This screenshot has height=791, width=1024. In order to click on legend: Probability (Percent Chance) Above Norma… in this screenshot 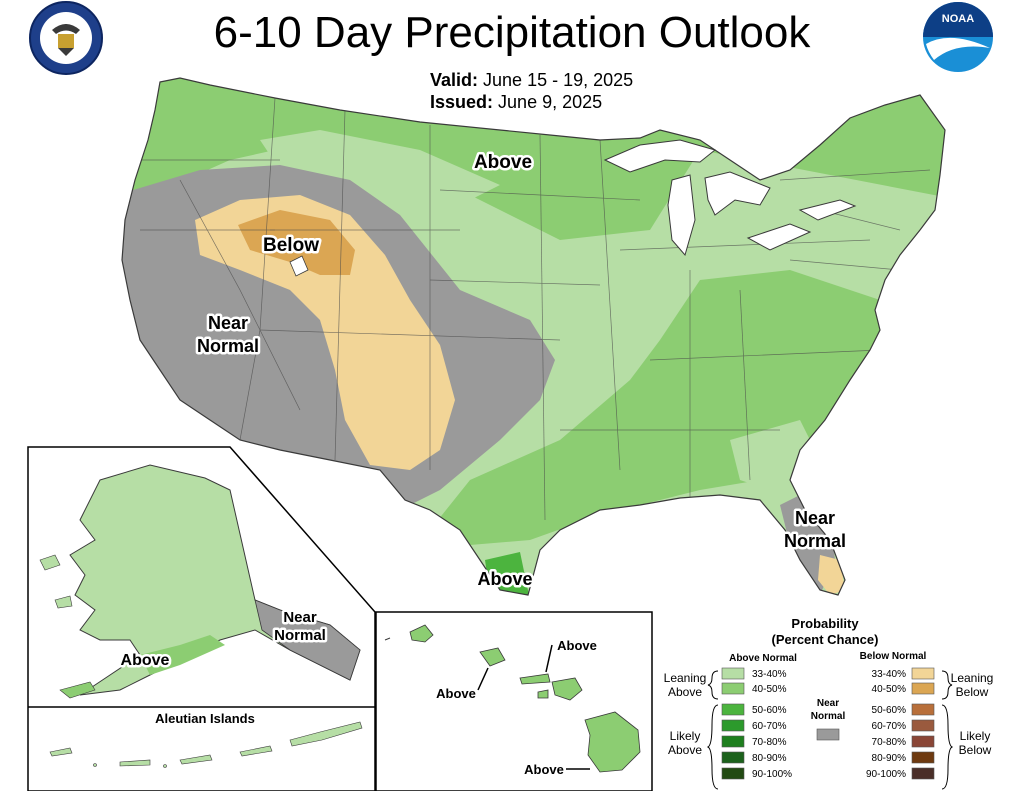, I will do `click(829, 703)`.